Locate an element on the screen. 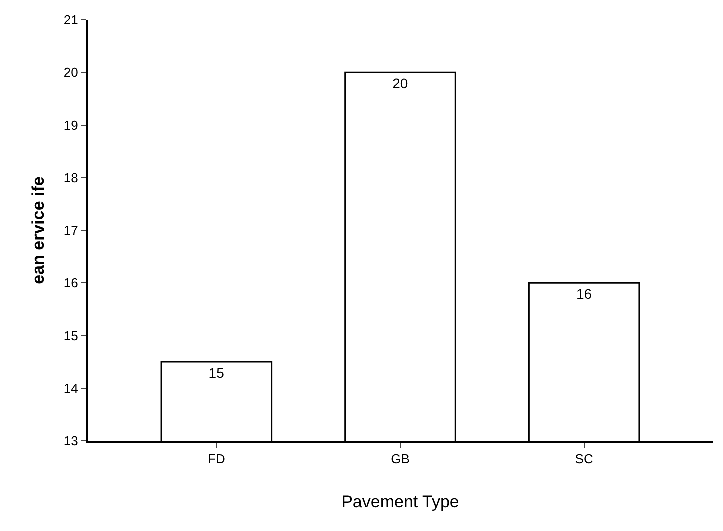 Image resolution: width=723 pixels, height=531 pixels. x-tick-label: GB is located at coordinates (400, 459).